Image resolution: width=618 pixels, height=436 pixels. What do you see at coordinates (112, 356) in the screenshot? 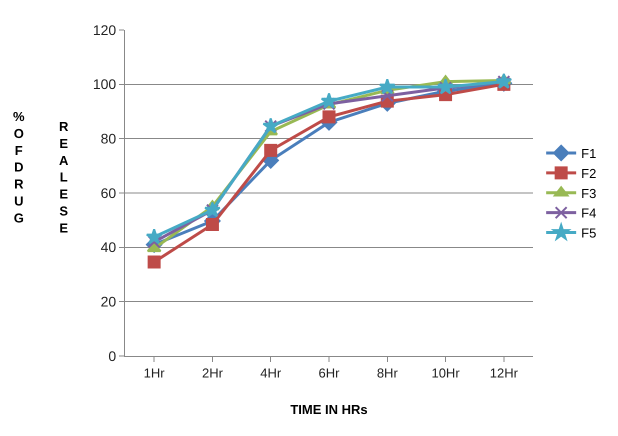
I see `y-tick-label: 0` at bounding box center [112, 356].